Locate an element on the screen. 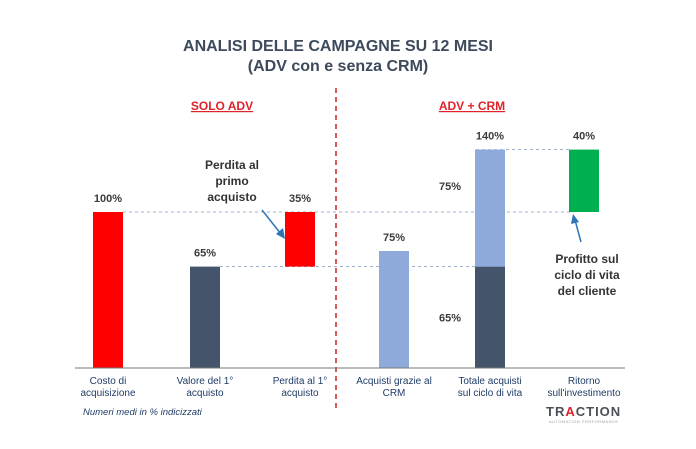  category-label: Valore del 1° is located at coordinates (205, 381).